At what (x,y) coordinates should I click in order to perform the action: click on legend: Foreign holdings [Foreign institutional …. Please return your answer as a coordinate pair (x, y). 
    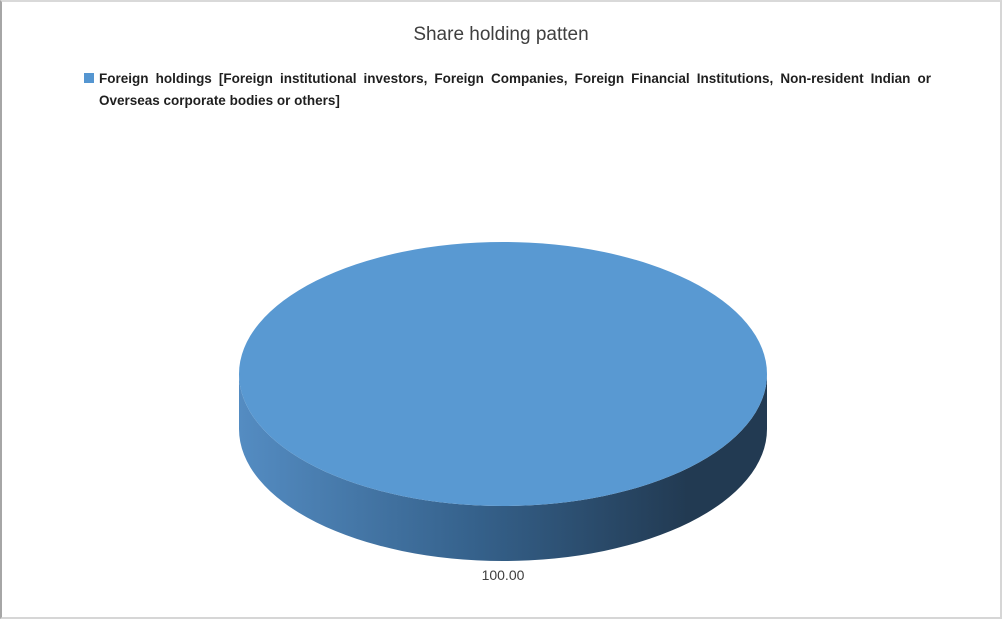
    Looking at the image, I should click on (508, 90).